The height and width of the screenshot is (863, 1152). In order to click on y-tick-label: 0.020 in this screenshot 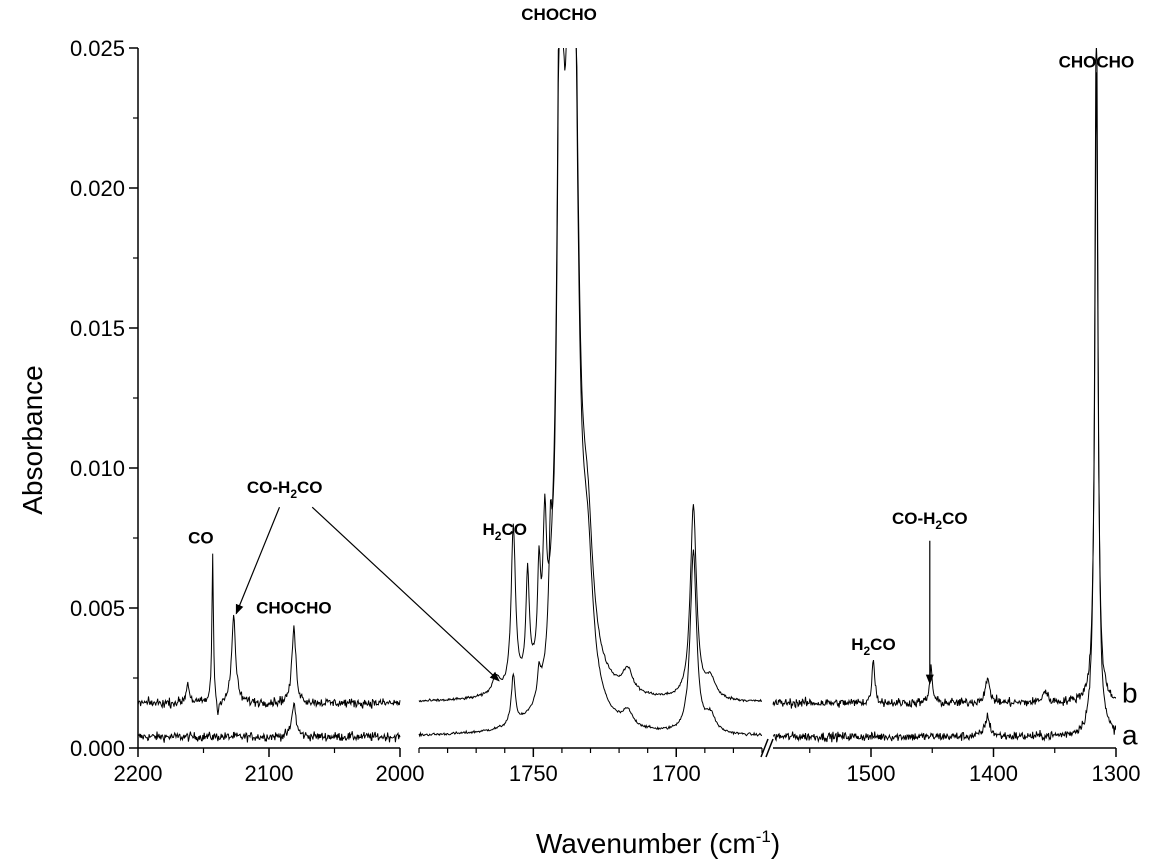, I will do `click(97, 188)`.